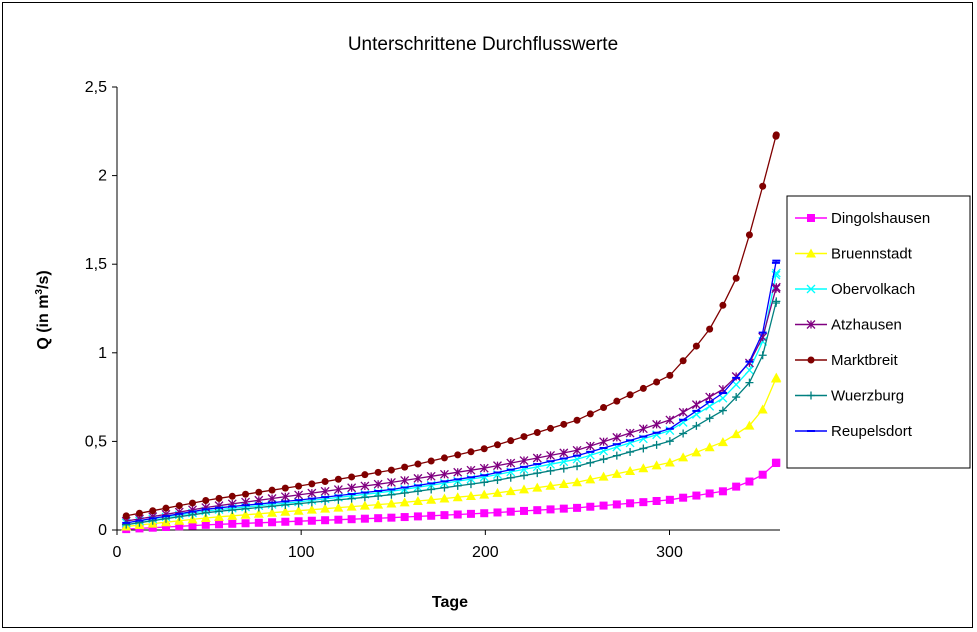 The image size is (977, 632). I want to click on legend-entry: Dingolshausen, so click(862, 218).